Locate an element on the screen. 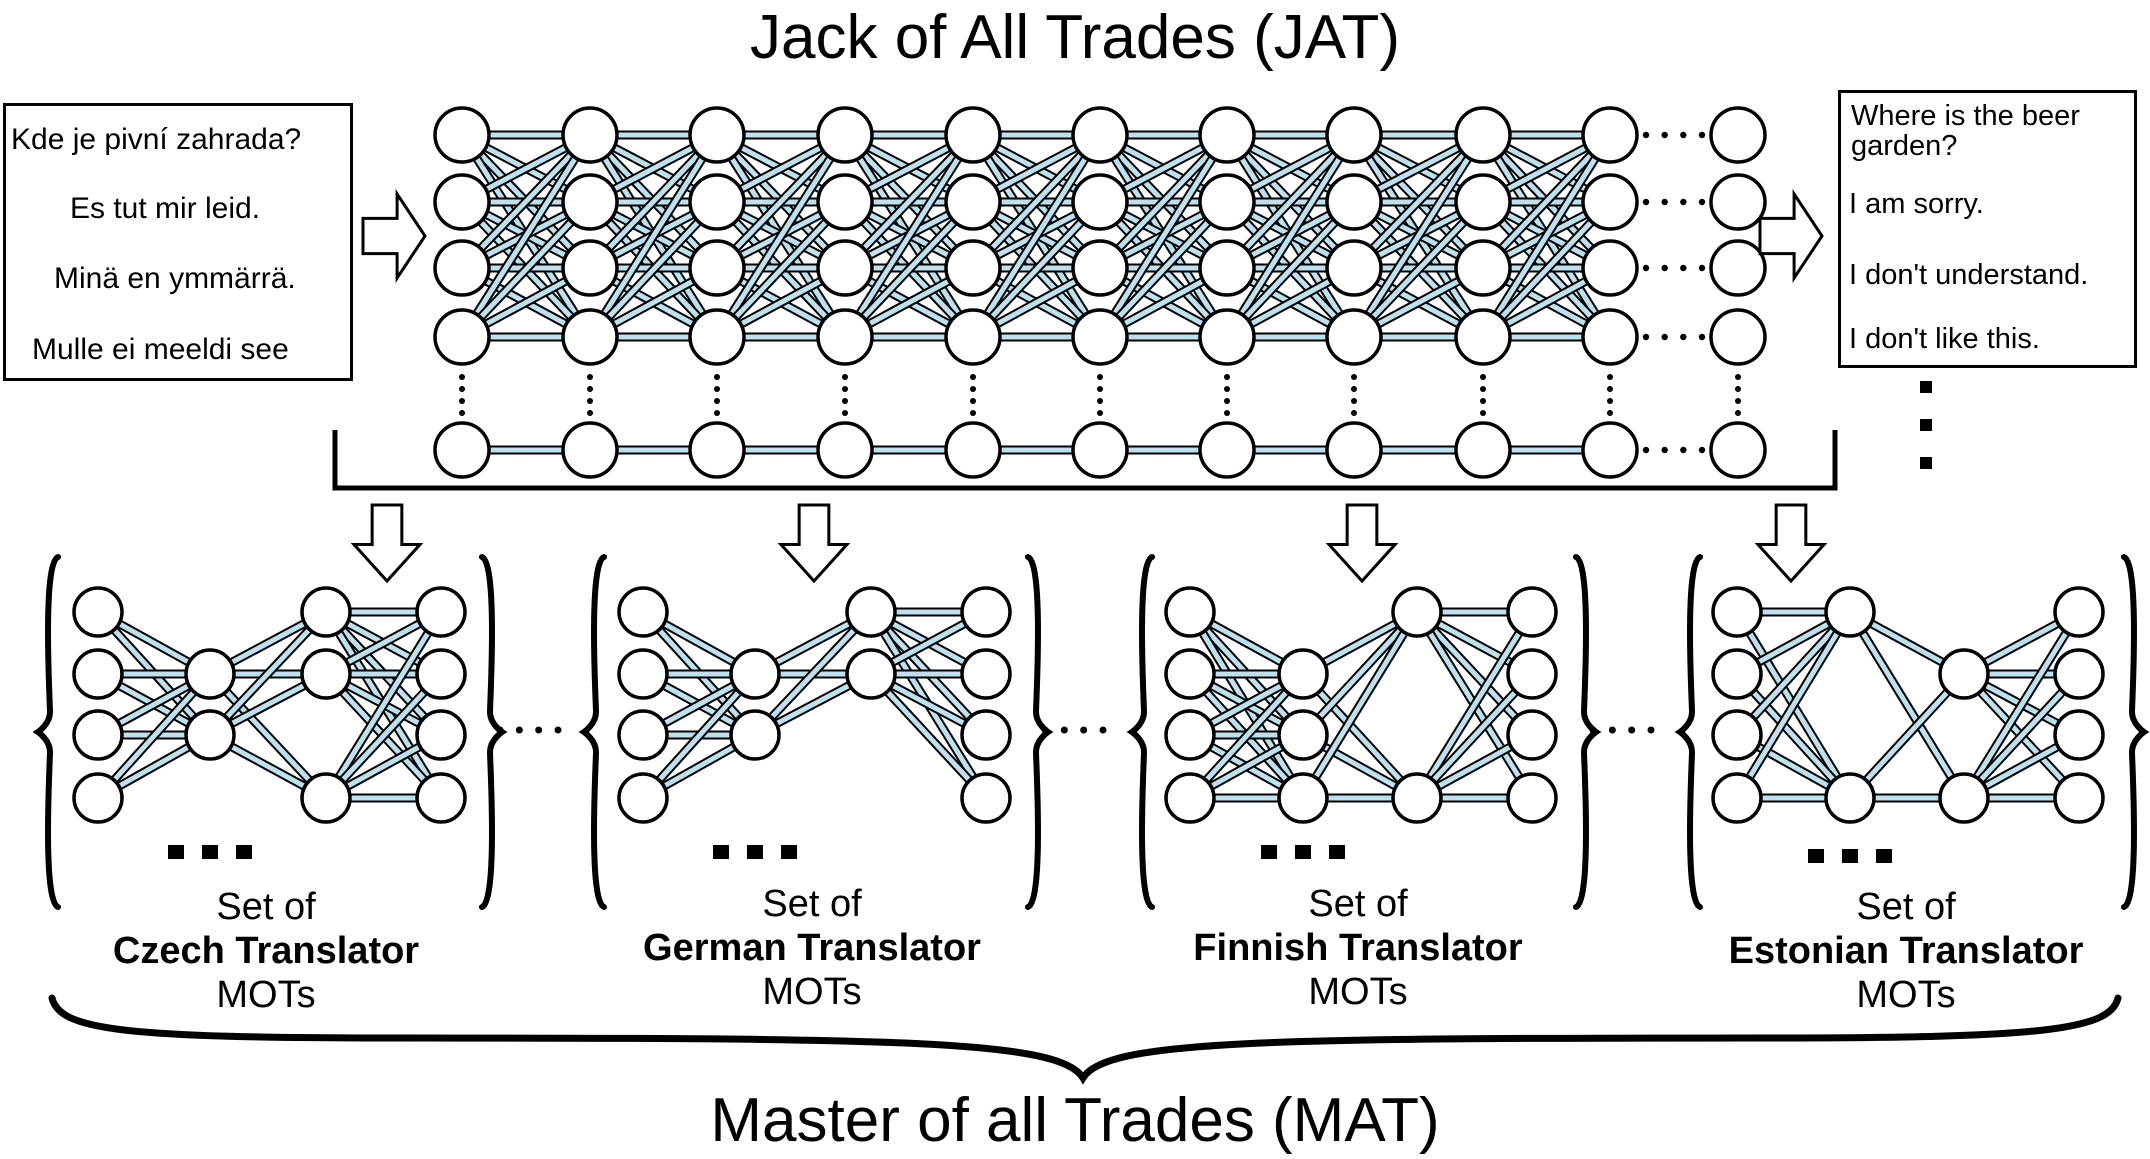  output-sentence-3: I don't understand. is located at coordinates (1969, 275).